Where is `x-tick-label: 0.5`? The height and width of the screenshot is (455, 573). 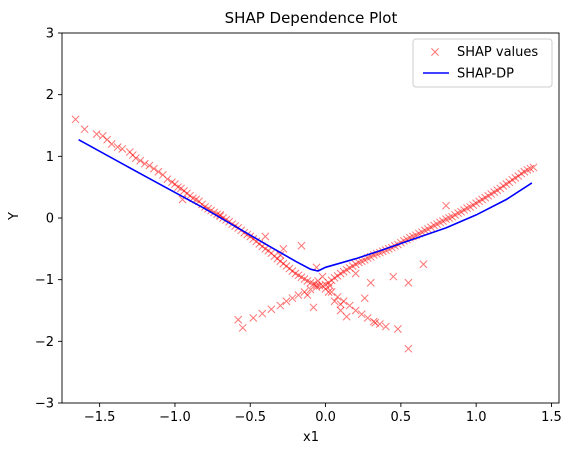 x-tick-label: 0.5 is located at coordinates (401, 417).